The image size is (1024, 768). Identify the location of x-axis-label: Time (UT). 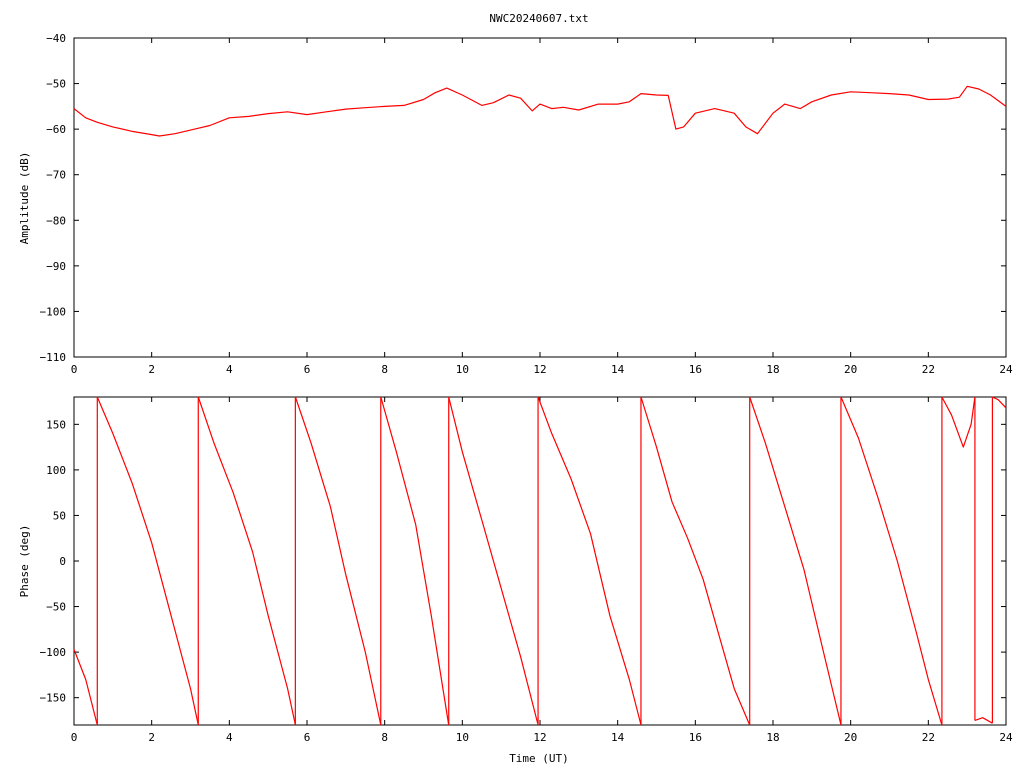
(539, 758).